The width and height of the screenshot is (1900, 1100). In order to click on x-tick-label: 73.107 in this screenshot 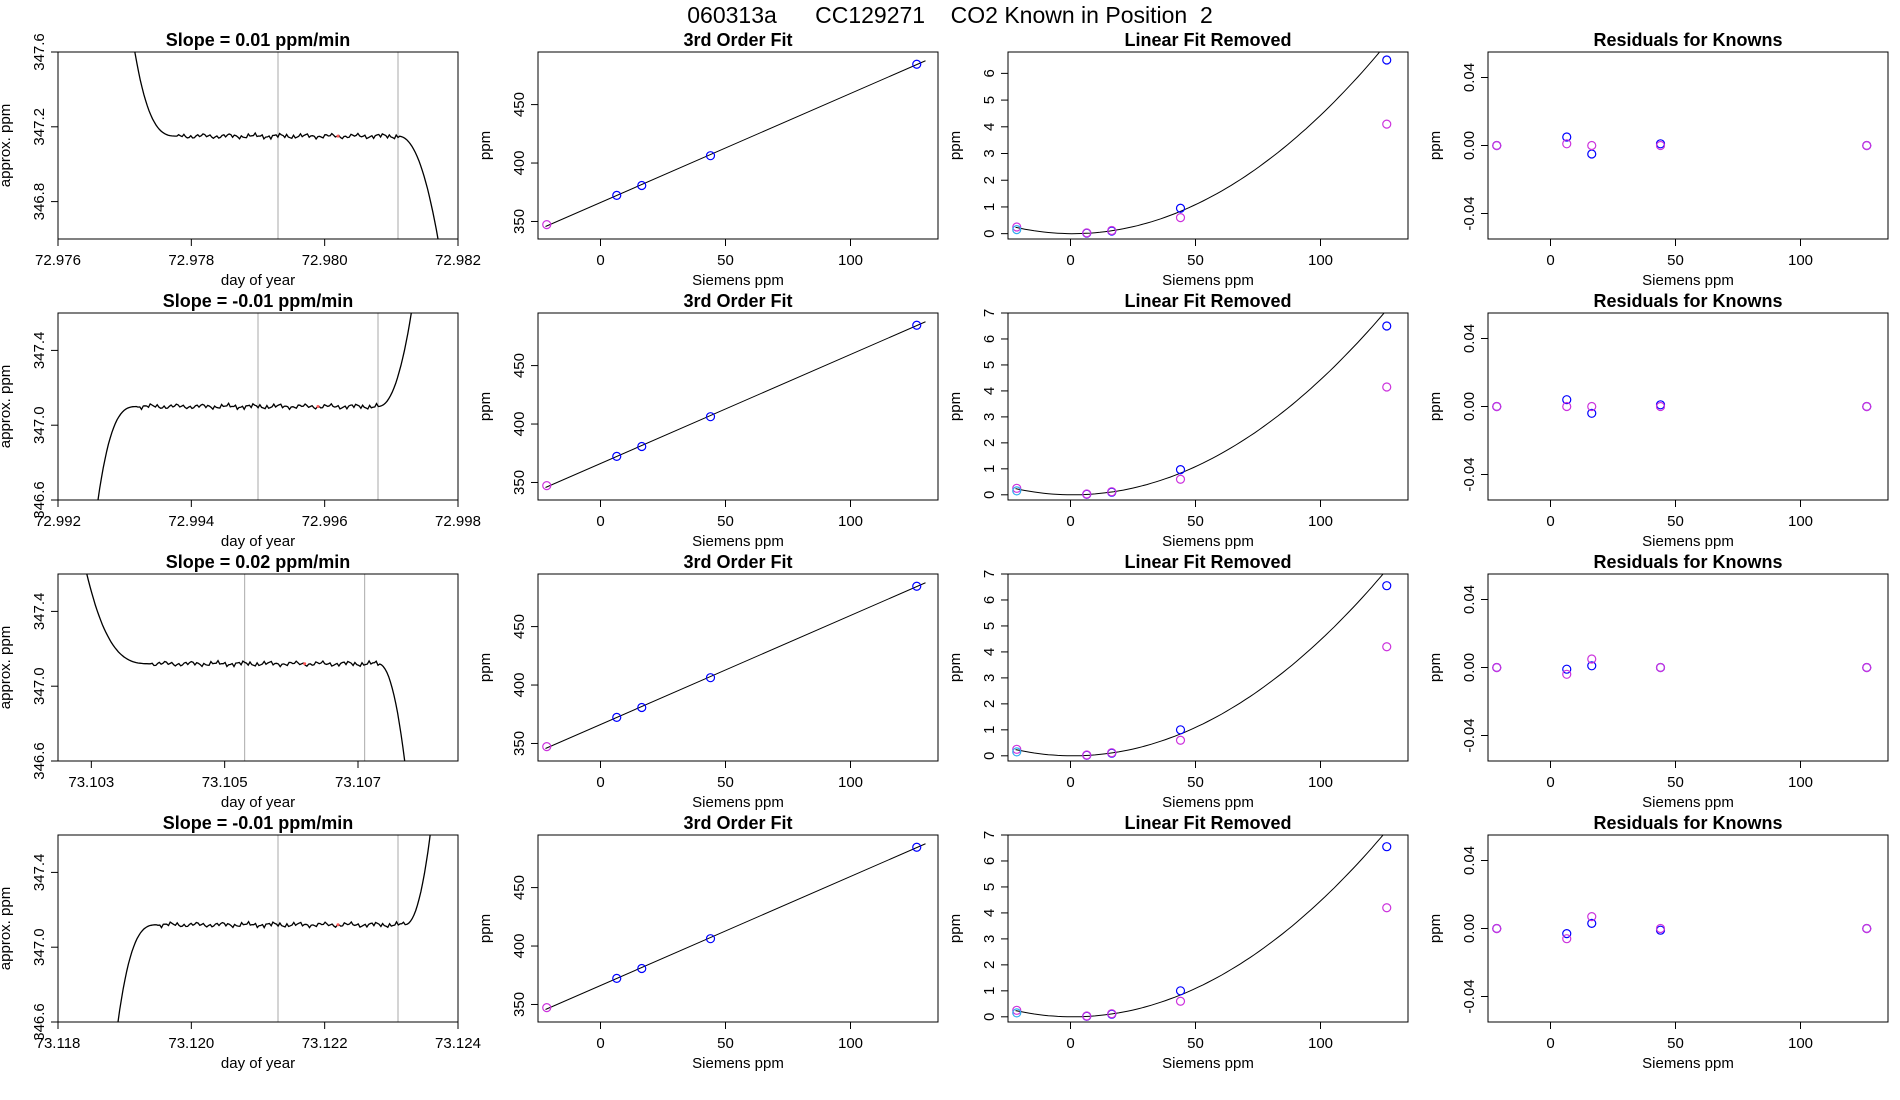, I will do `click(358, 782)`.